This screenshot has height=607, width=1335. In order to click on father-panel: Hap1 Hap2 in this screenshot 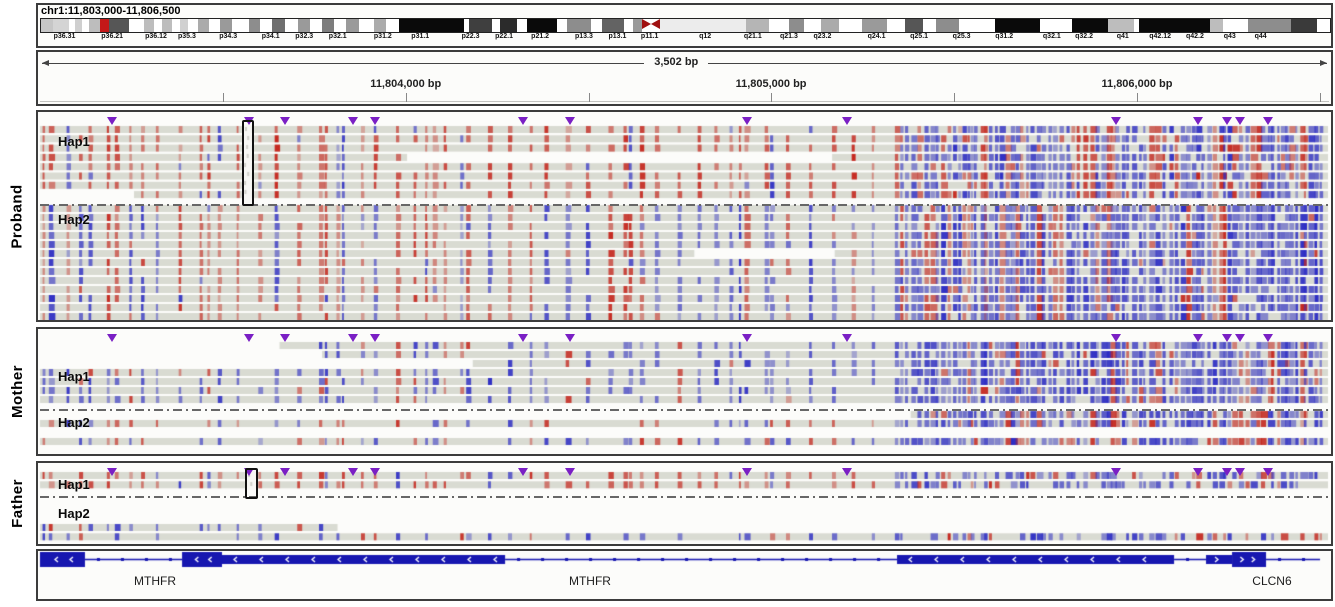, I will do `click(684, 503)`.